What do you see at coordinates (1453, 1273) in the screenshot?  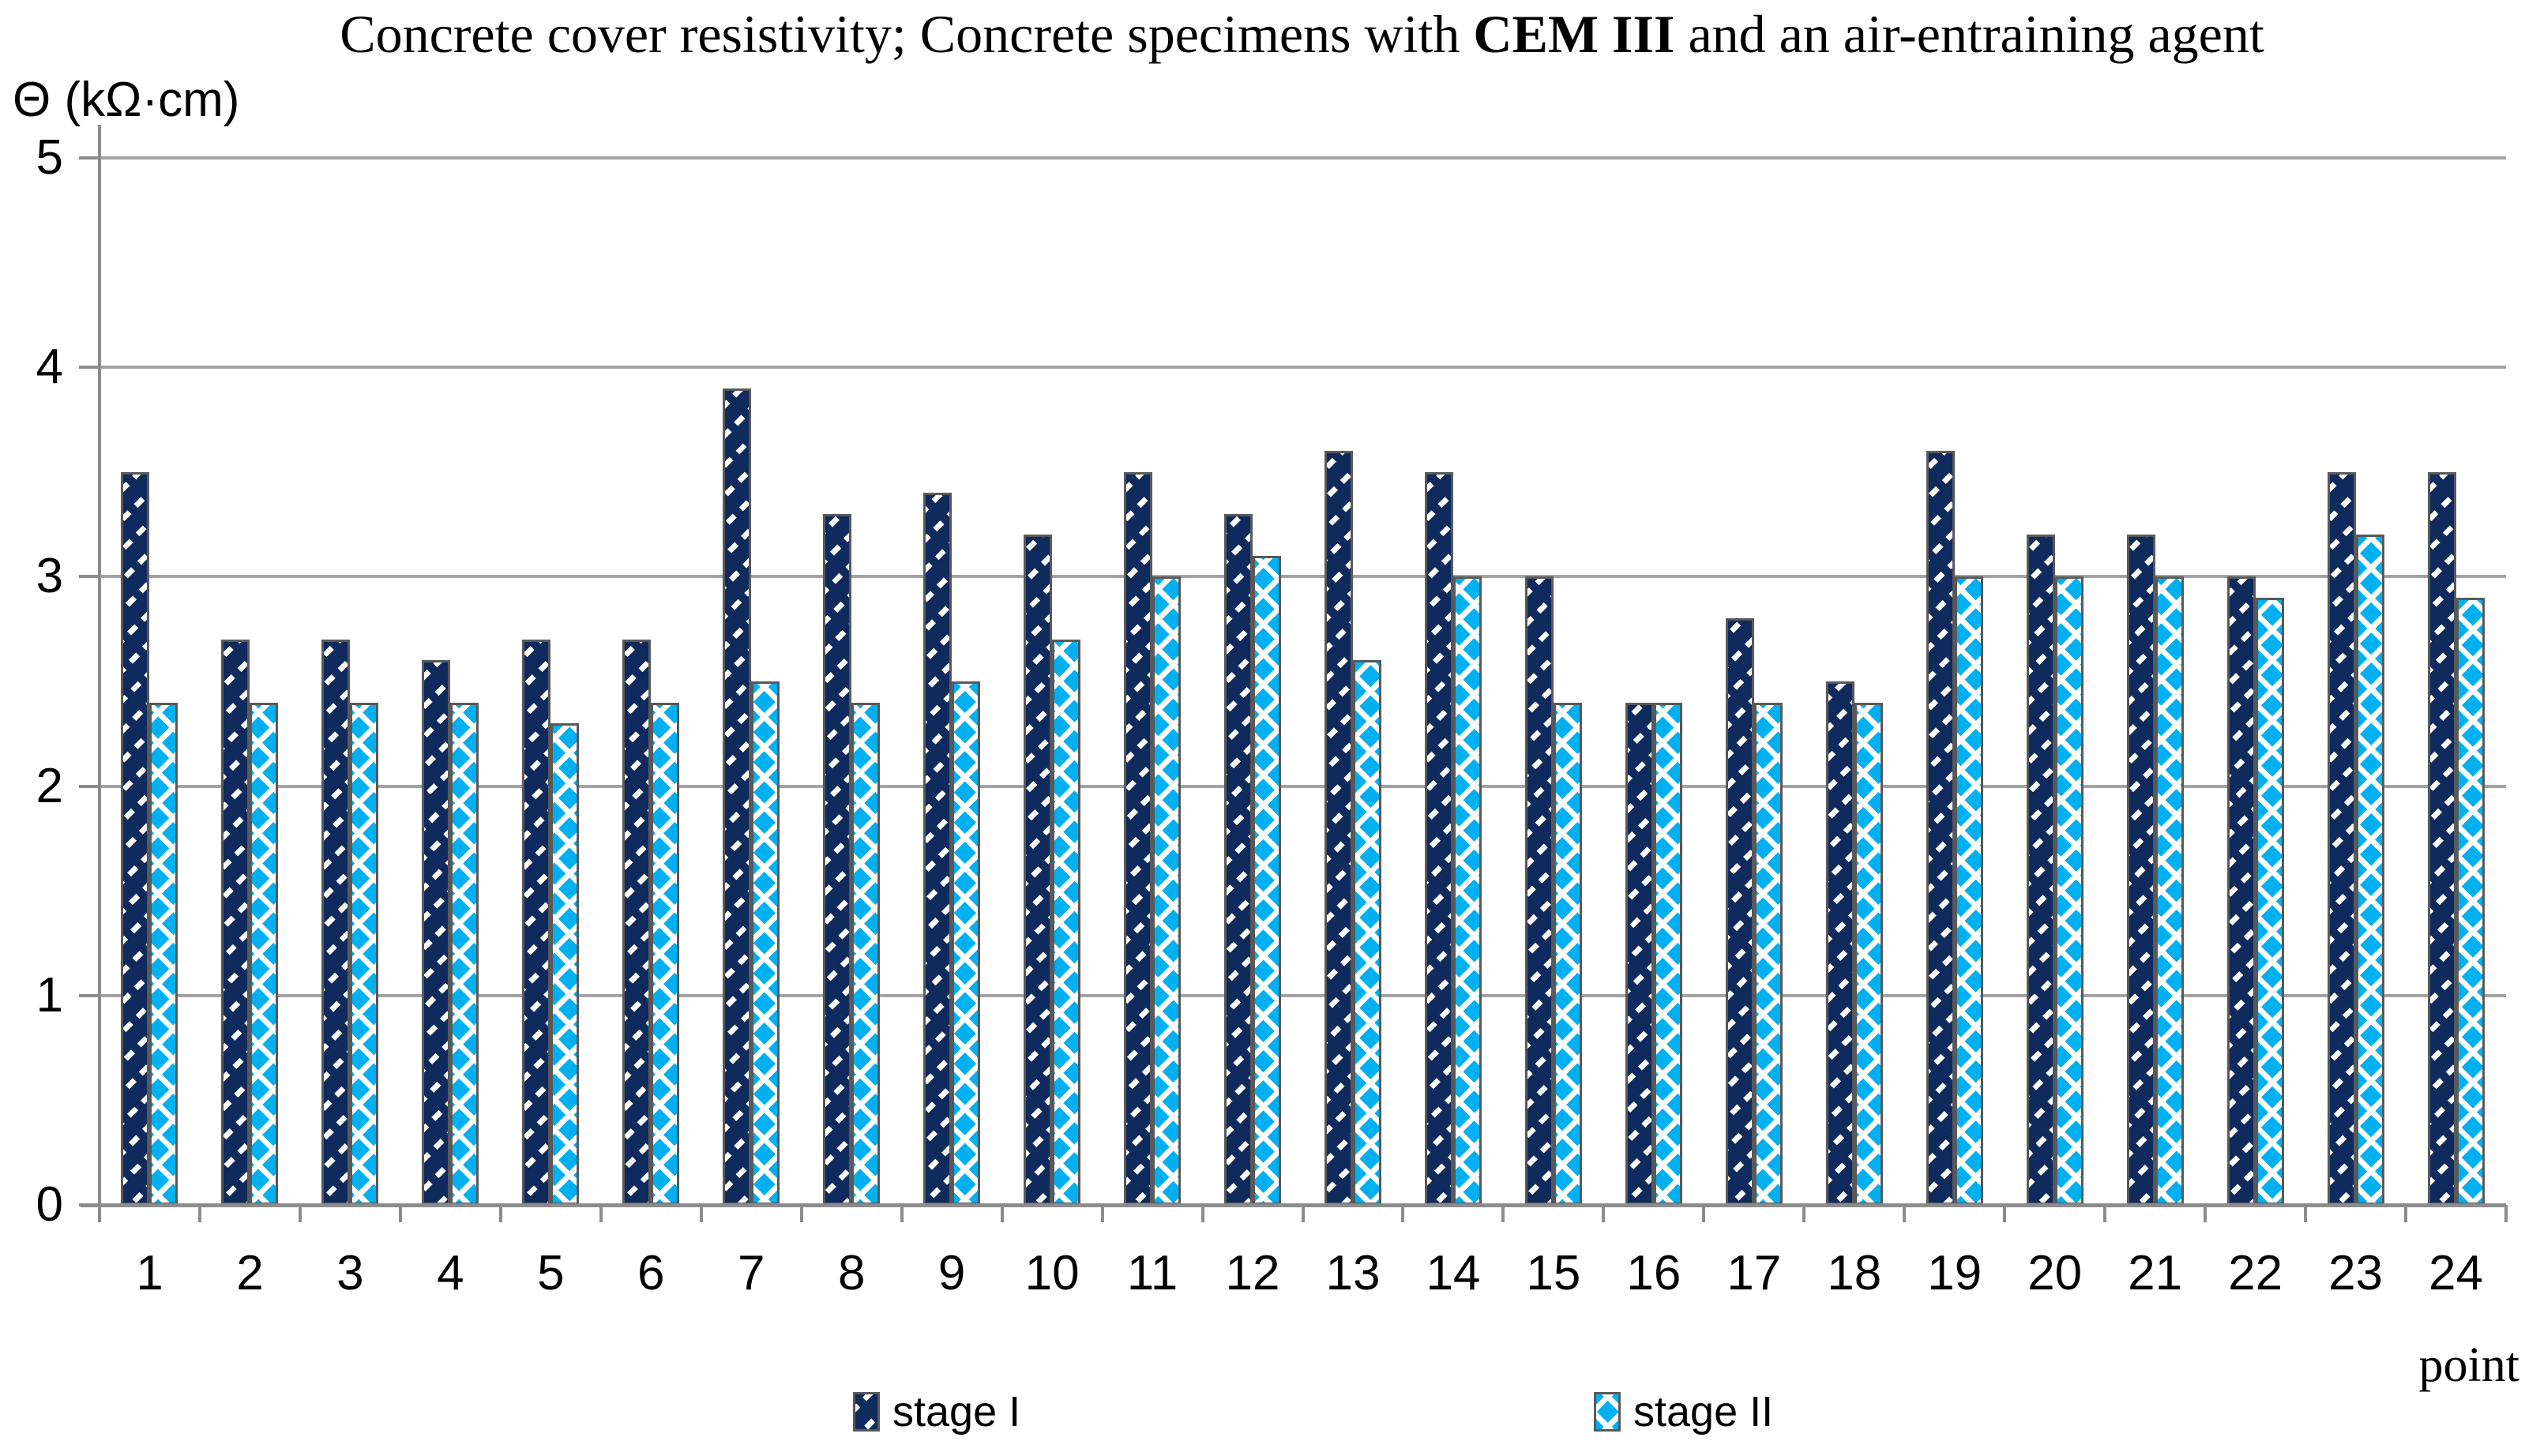 I see `x-tick-label: 14` at bounding box center [1453, 1273].